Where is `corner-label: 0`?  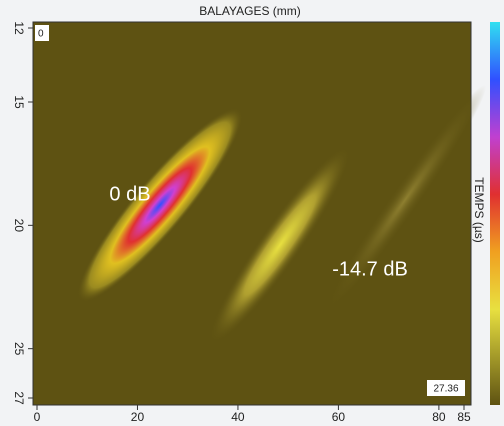 corner-label: 0 is located at coordinates (41, 34).